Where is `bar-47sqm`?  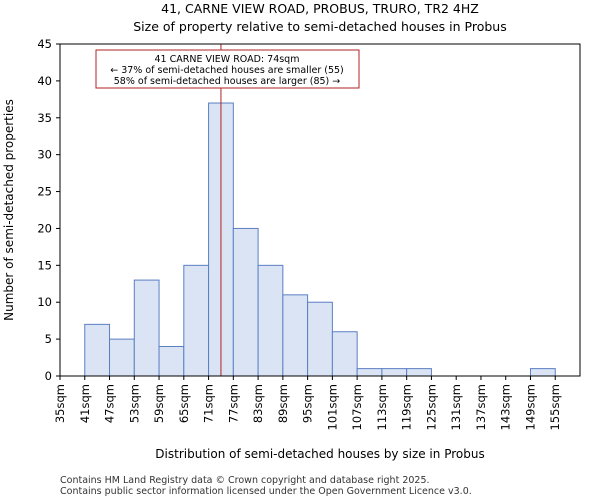 bar-47sqm is located at coordinates (122, 357).